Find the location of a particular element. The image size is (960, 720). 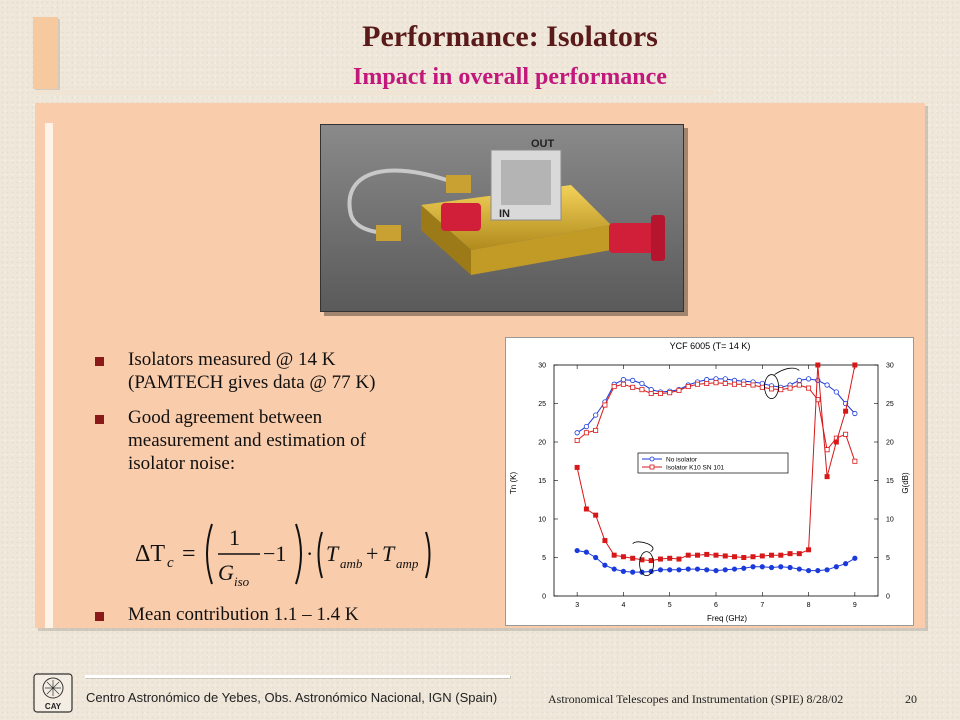

chart-annotation-arrow-gain is located at coordinates (787, 371).